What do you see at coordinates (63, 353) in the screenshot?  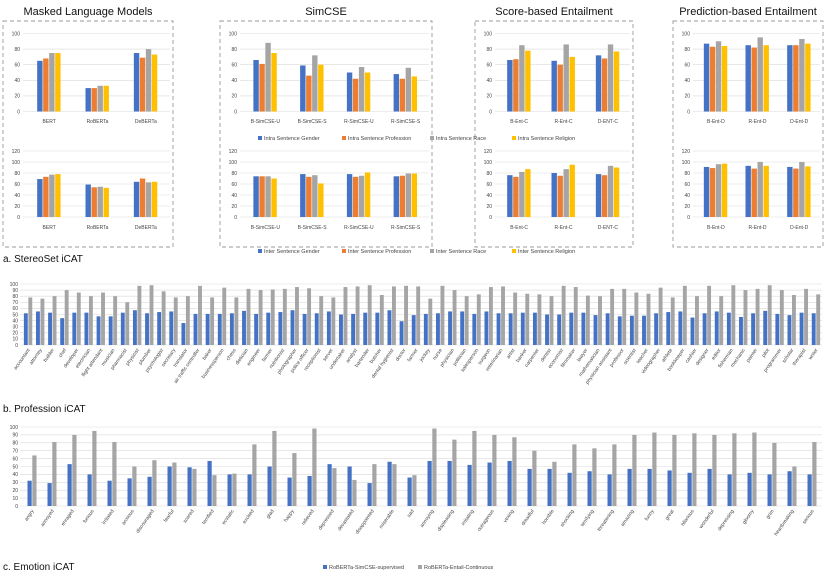 I see `profession-category-label: chef` at bounding box center [63, 353].